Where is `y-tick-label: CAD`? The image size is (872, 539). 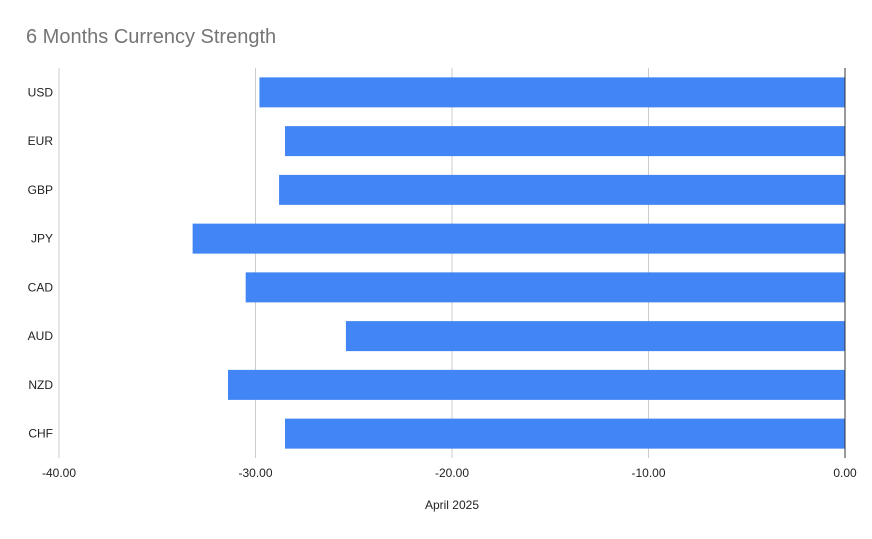 y-tick-label: CAD is located at coordinates (41, 287).